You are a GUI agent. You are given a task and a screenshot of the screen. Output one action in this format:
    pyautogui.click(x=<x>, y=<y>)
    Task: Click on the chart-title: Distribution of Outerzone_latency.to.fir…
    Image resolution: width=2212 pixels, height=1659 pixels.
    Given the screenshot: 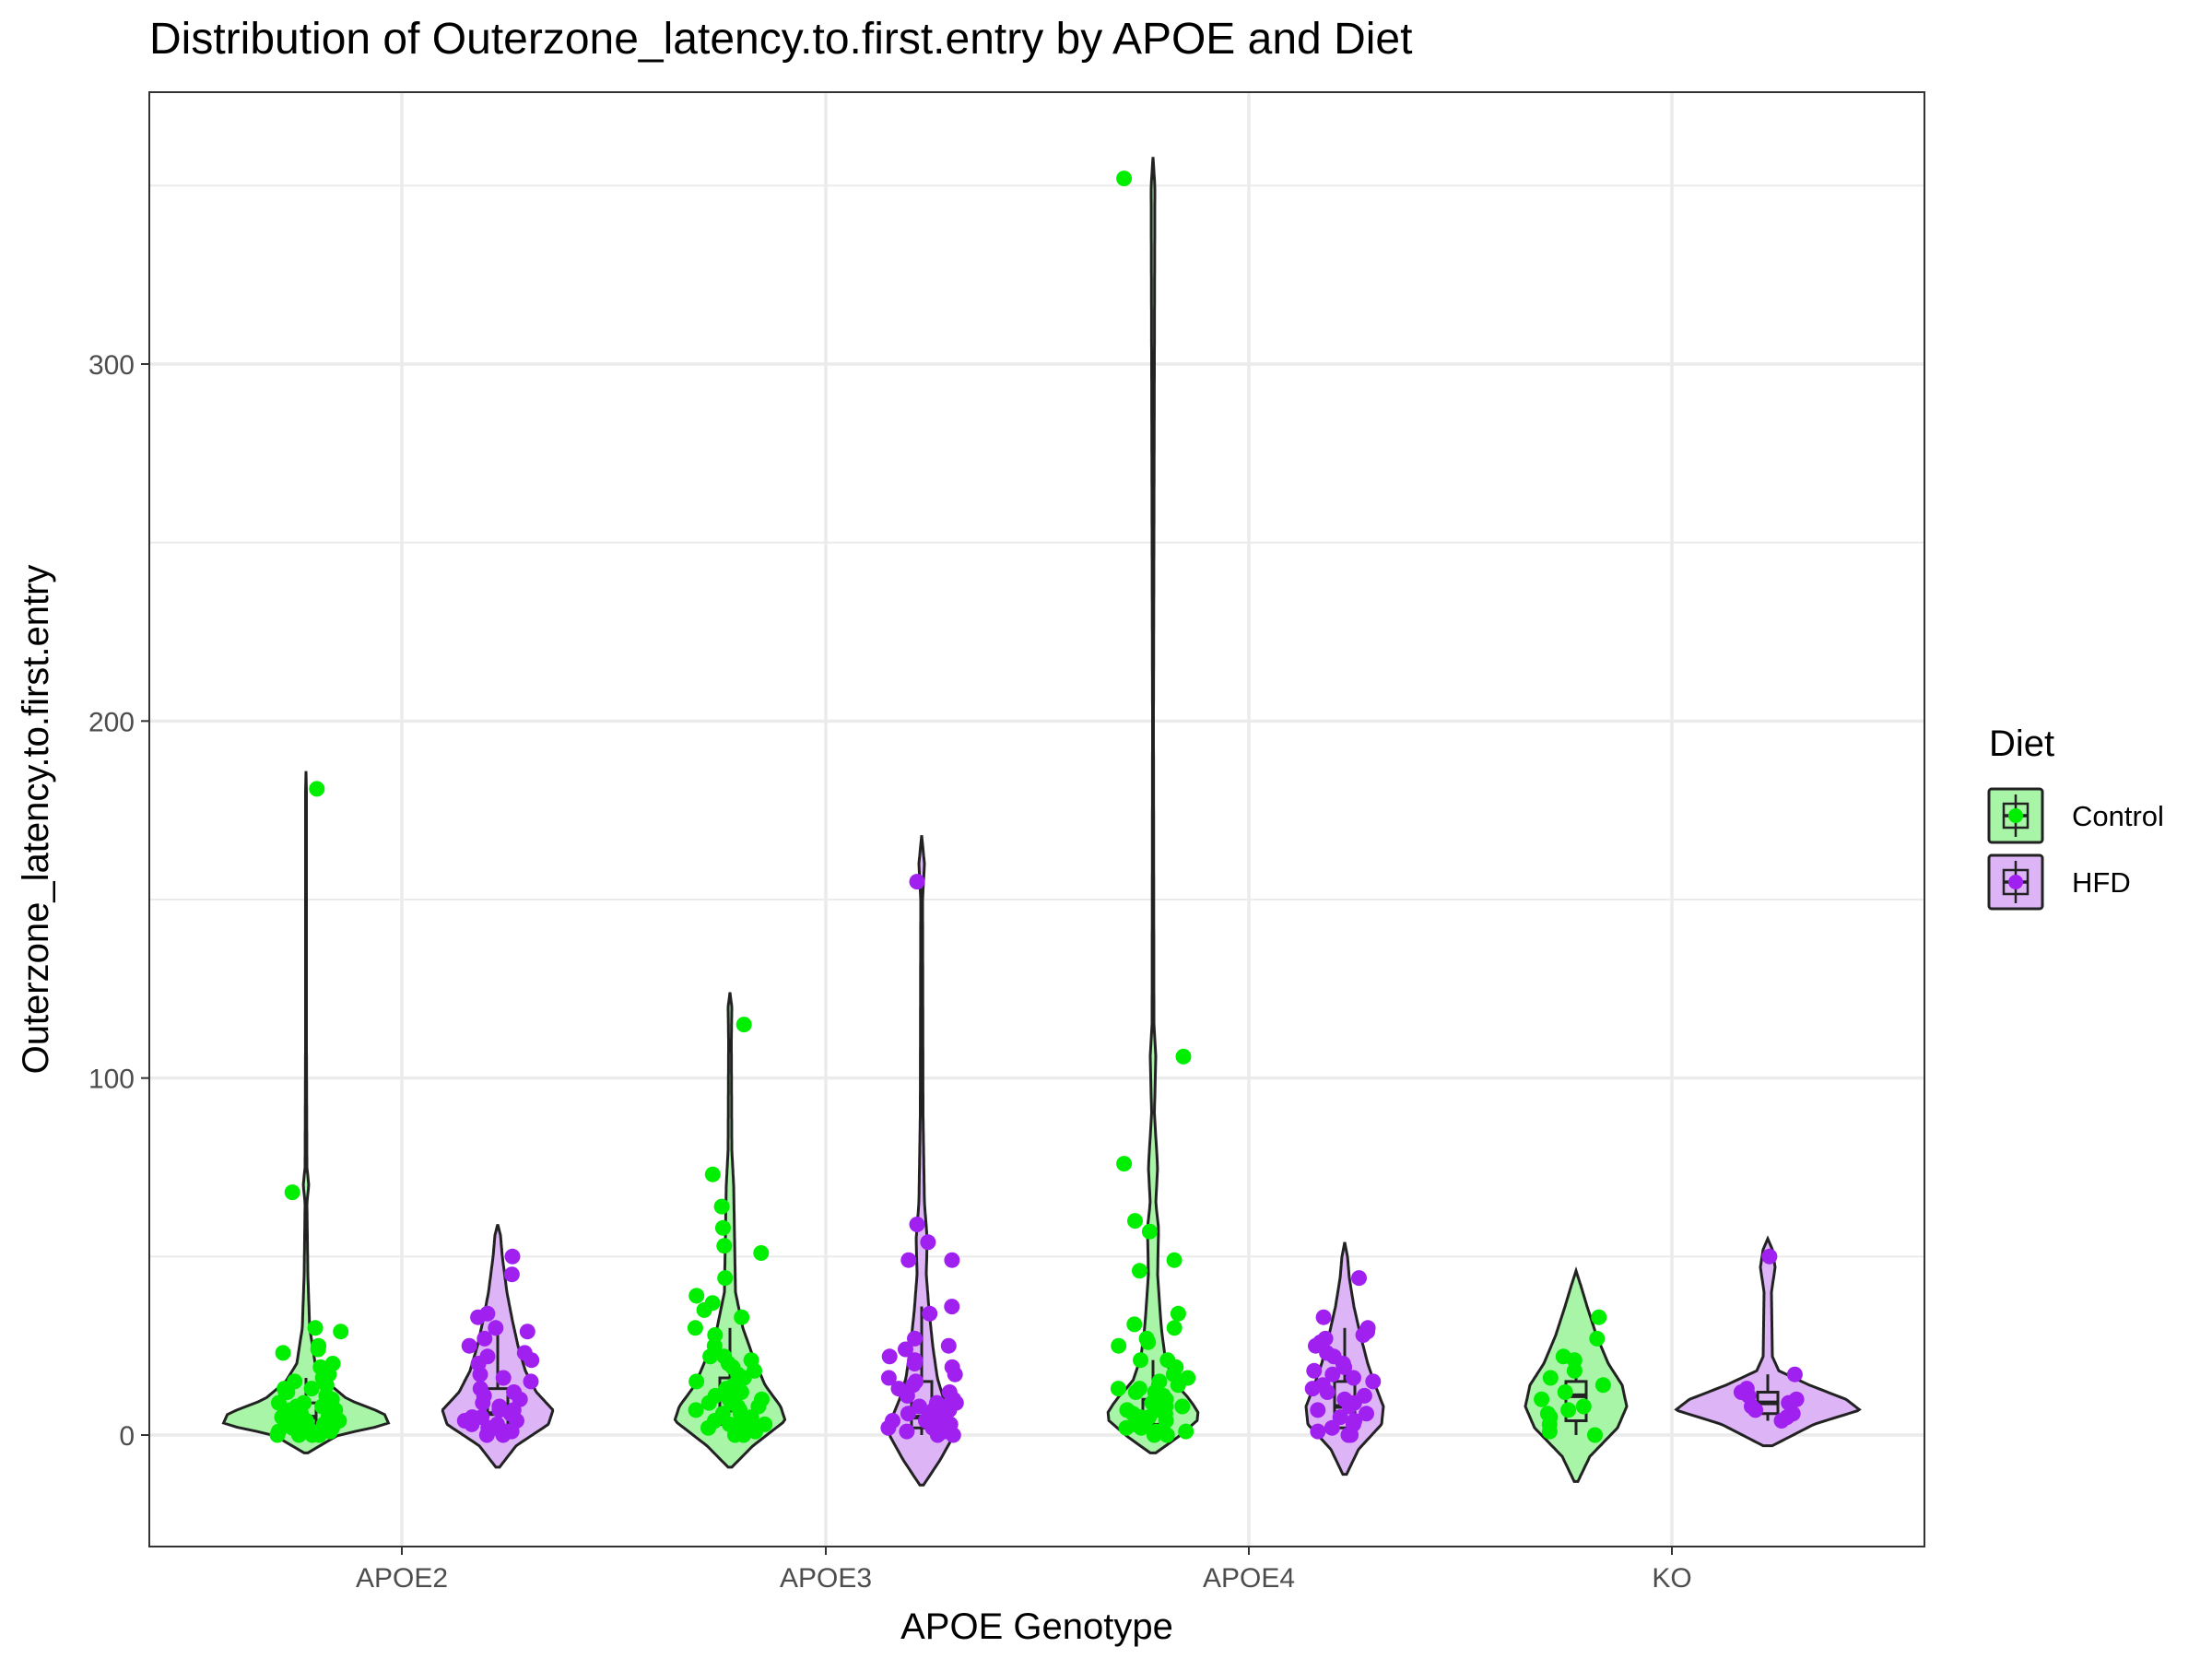 What is the action you would take?
    pyautogui.click(x=780, y=39)
    